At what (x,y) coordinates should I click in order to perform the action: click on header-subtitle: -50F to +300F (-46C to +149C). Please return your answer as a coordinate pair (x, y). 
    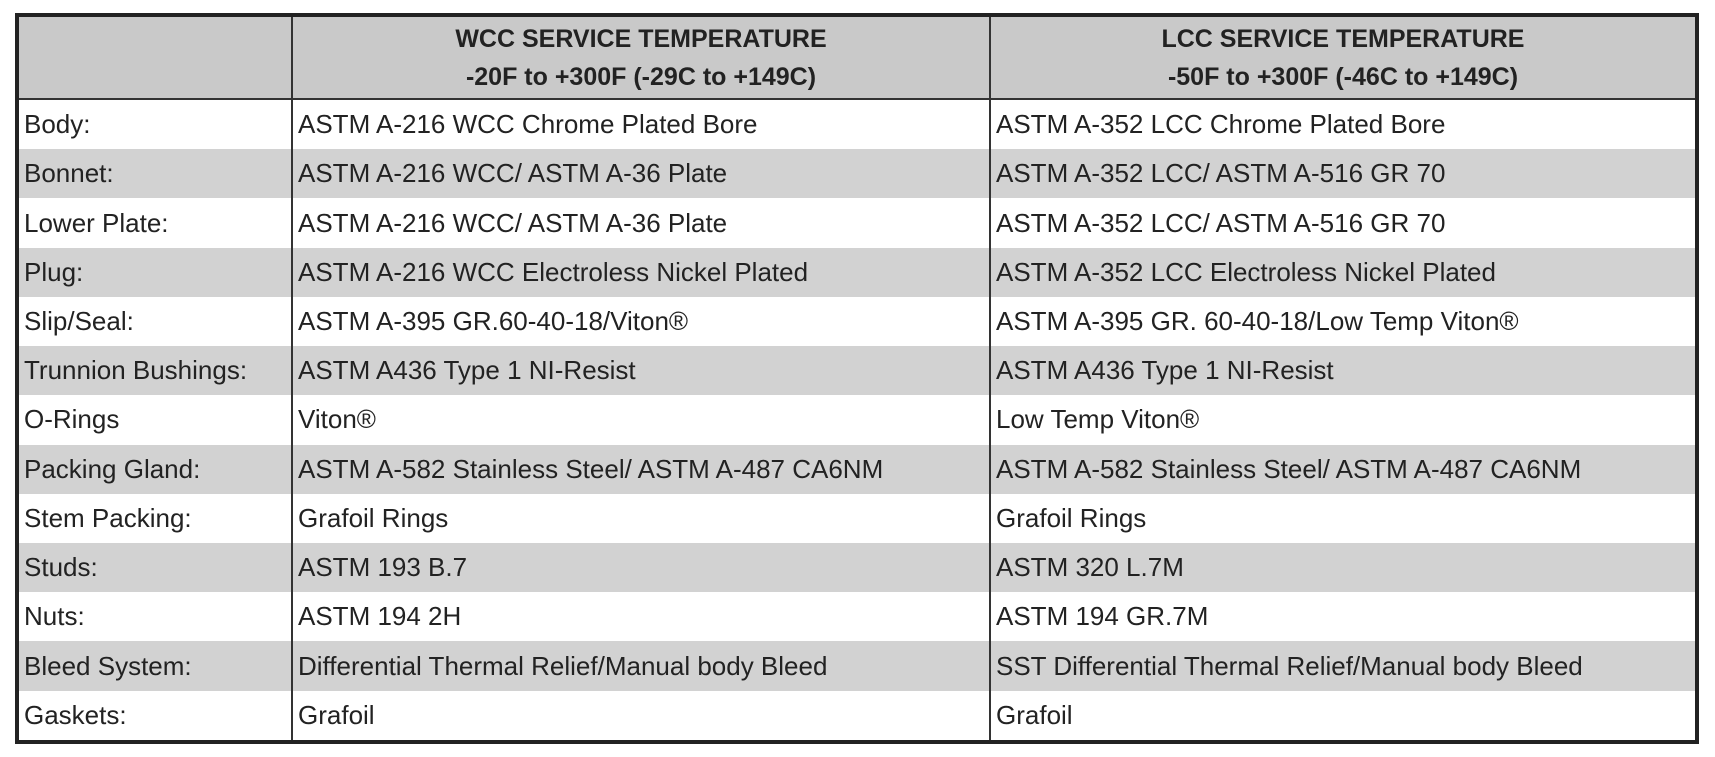
    Looking at the image, I should click on (1343, 76).